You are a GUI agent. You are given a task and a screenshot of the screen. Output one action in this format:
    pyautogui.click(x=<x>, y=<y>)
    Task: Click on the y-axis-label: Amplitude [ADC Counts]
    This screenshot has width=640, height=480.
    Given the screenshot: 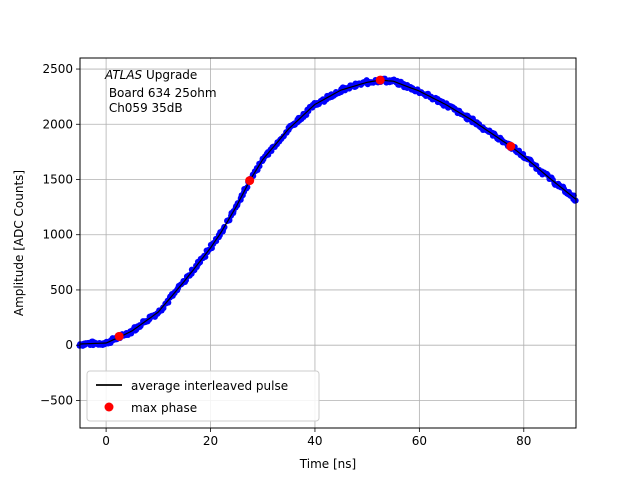 What is the action you would take?
    pyautogui.click(x=19, y=243)
    